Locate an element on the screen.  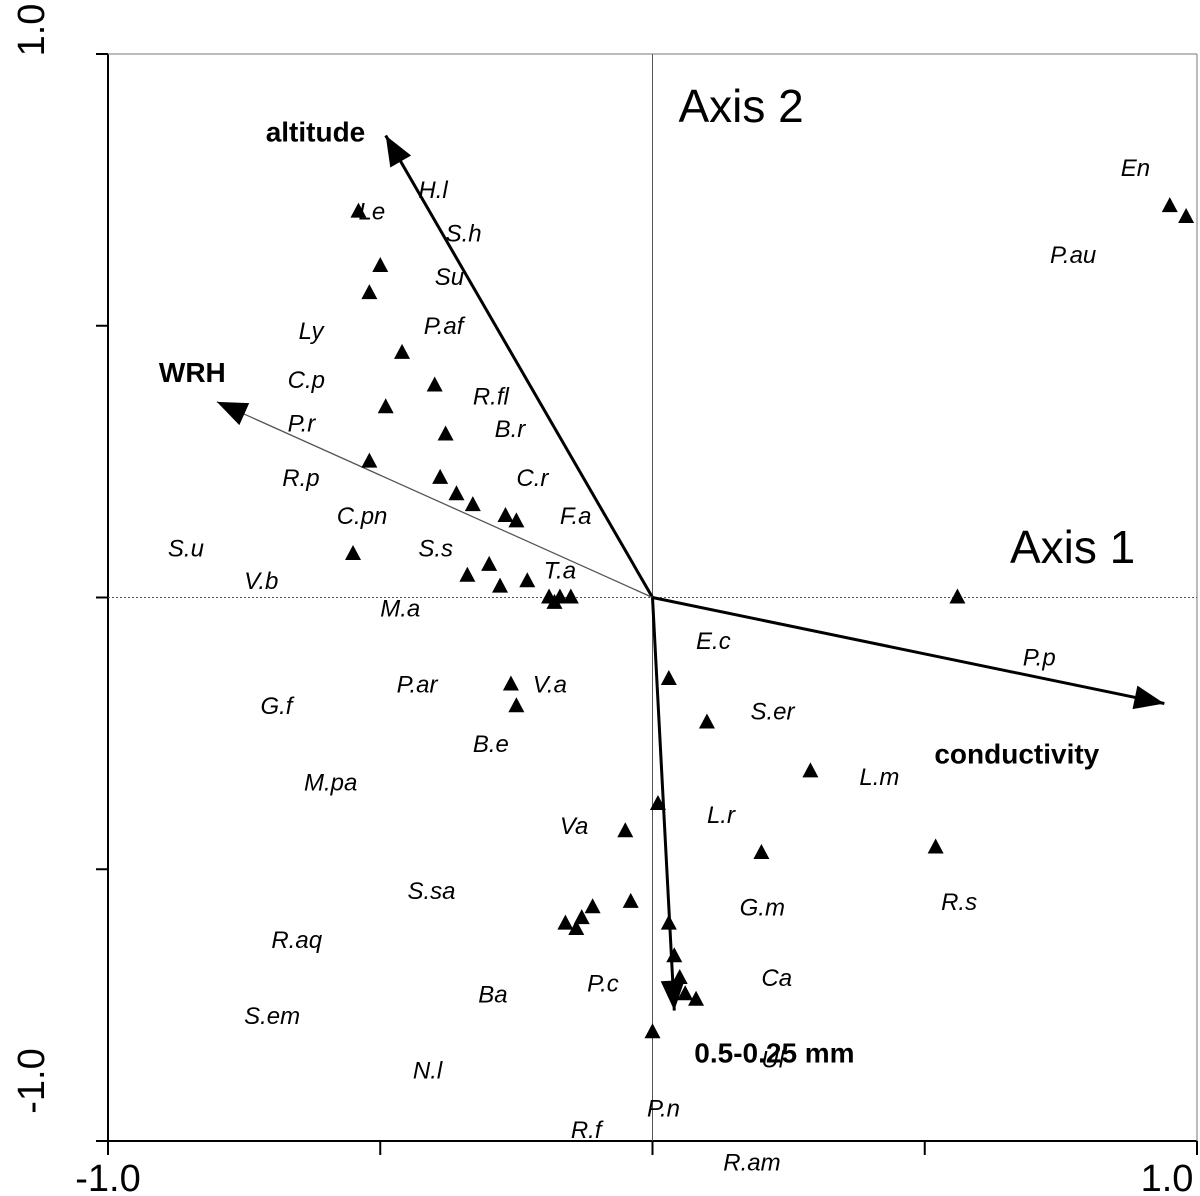
species-label-m-pa: M.pa is located at coordinates (330, 782).